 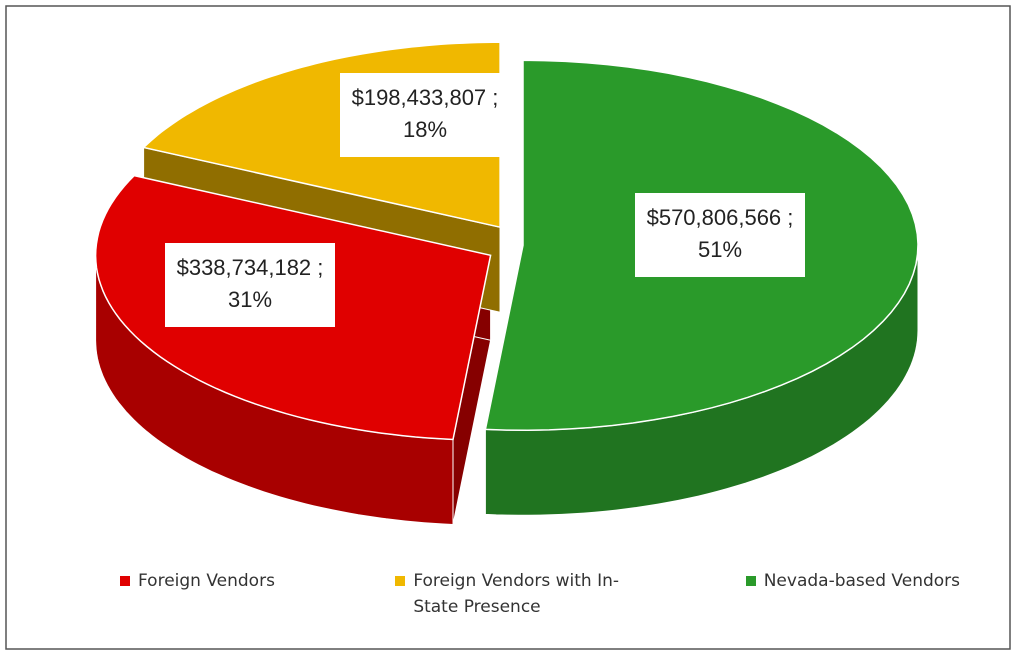 What do you see at coordinates (852, 594) in the screenshot?
I see `legend-item: Nevada-based Vendors` at bounding box center [852, 594].